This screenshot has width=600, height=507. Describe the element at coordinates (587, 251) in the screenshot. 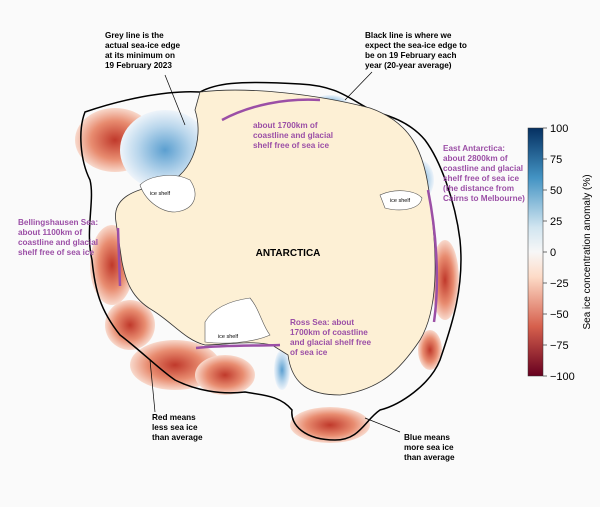

I see `colorbar-label: Sea ice concentration anomaly (%)` at that location.